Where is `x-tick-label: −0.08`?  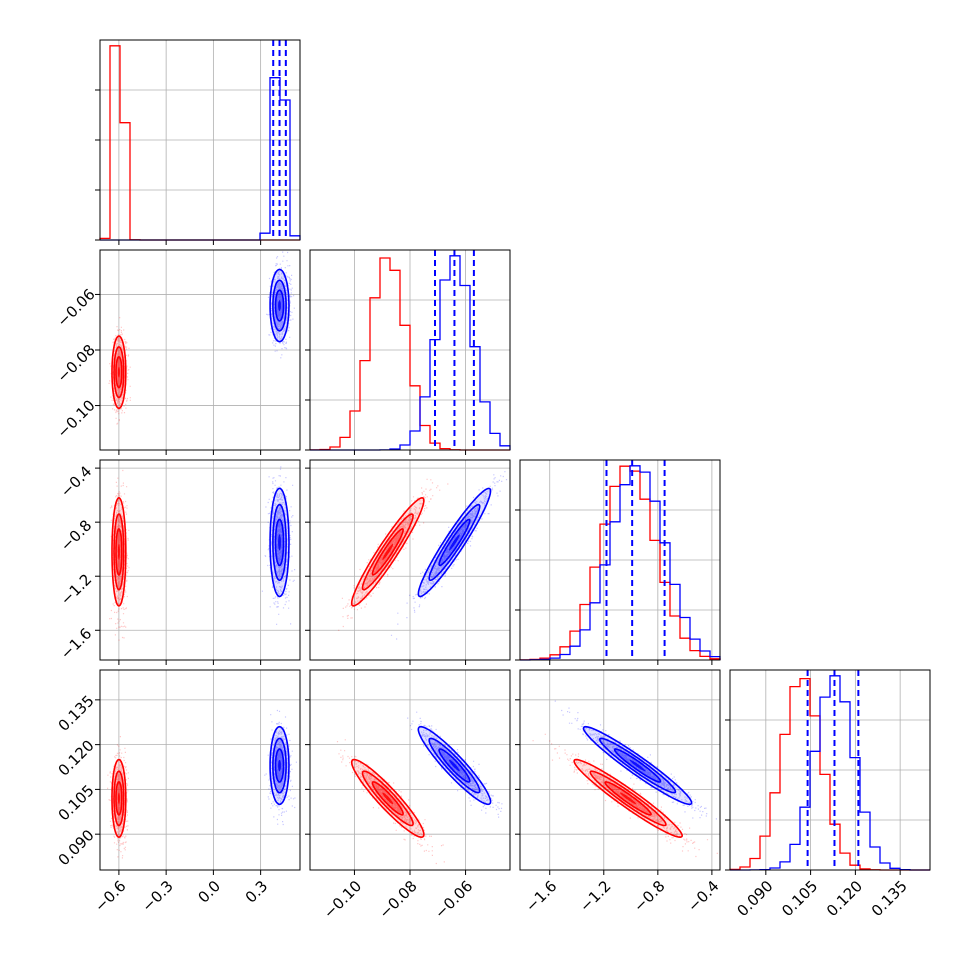 x-tick-label: −0.08 is located at coordinates (398, 899).